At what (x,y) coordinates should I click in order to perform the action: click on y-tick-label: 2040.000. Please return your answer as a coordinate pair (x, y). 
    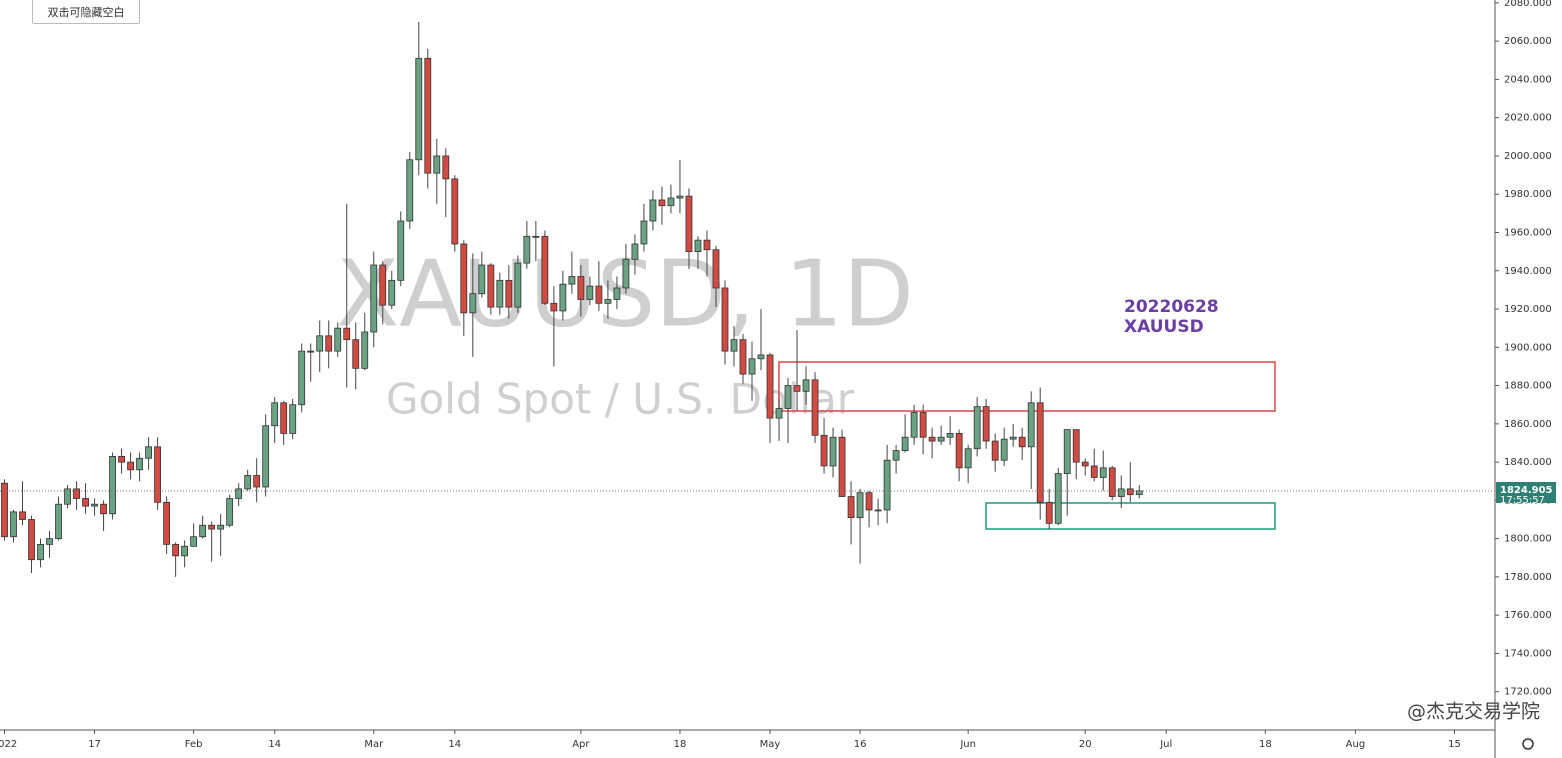
    Looking at the image, I should click on (1528, 79).